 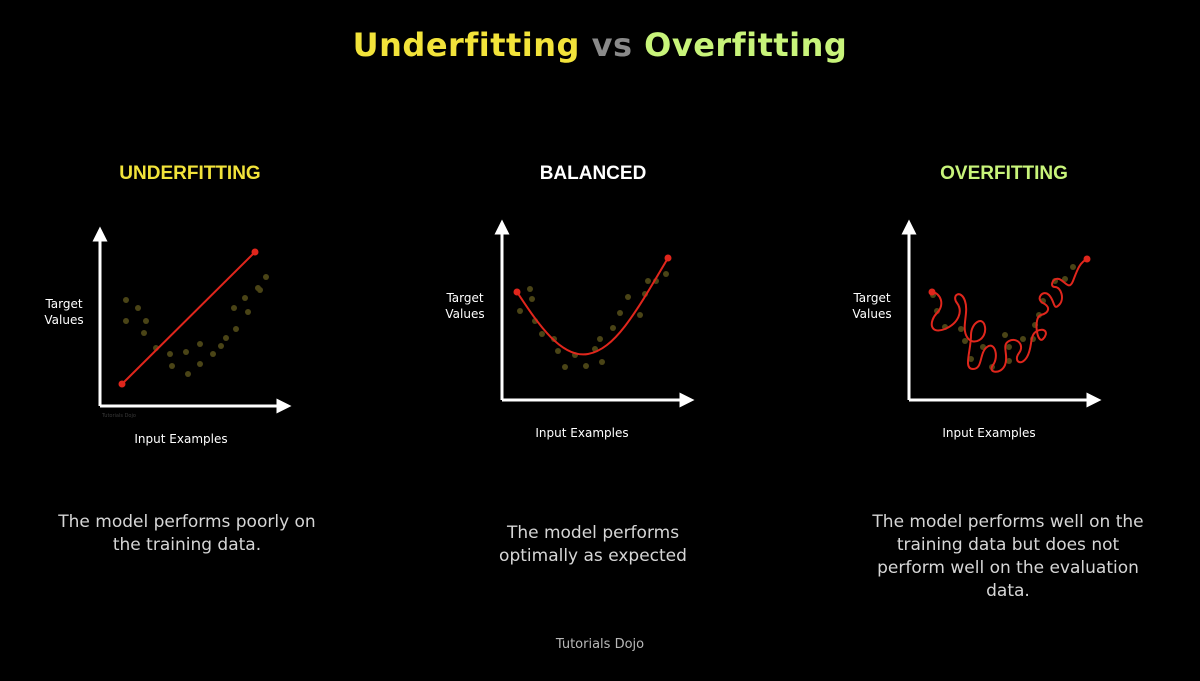 What do you see at coordinates (746, 45) in the screenshot?
I see `title-overfitting: Overfitting` at bounding box center [746, 45].